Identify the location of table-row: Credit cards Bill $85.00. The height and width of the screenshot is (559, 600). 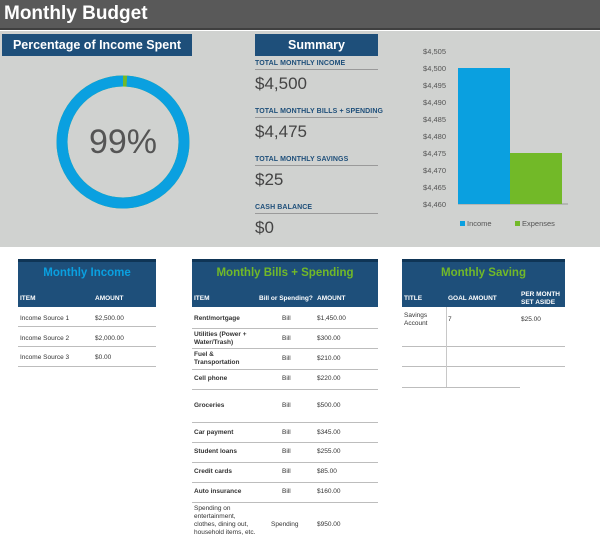
(285, 473).